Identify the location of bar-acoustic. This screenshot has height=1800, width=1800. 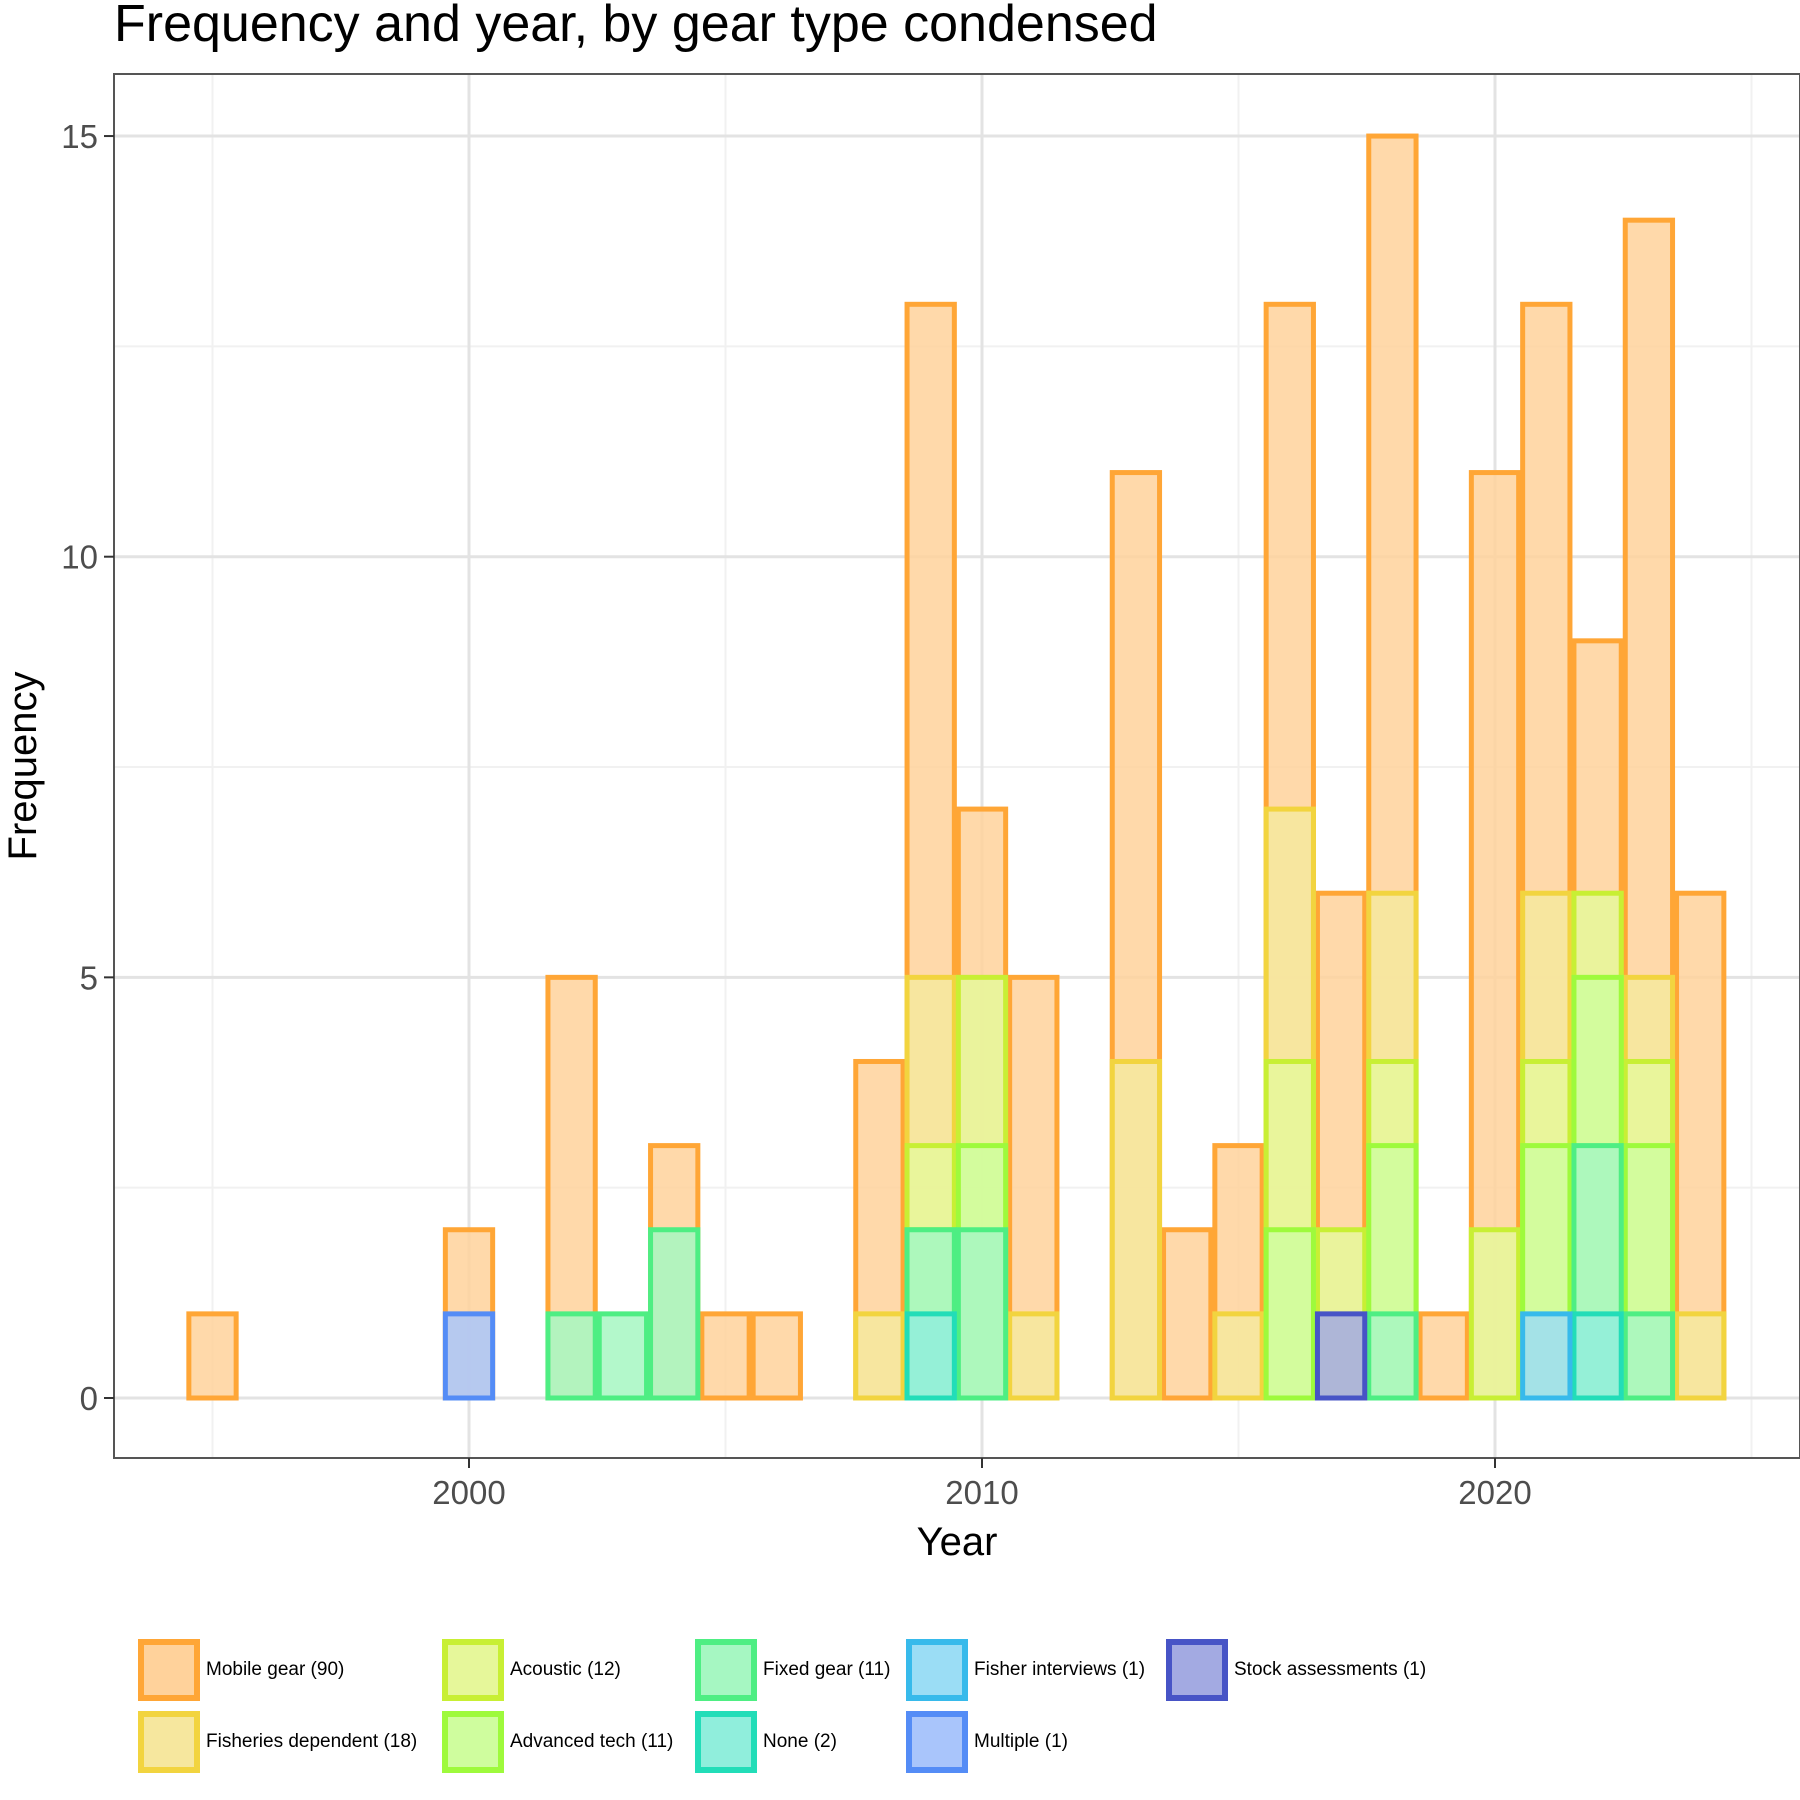
(1495, 1314).